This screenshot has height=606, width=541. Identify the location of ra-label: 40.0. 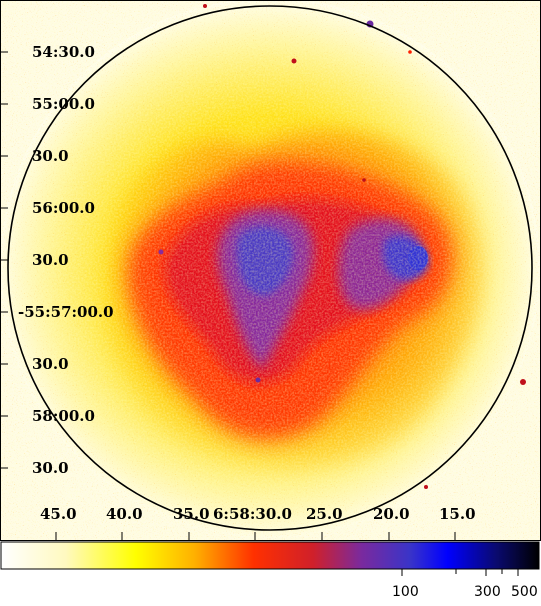
(124, 514).